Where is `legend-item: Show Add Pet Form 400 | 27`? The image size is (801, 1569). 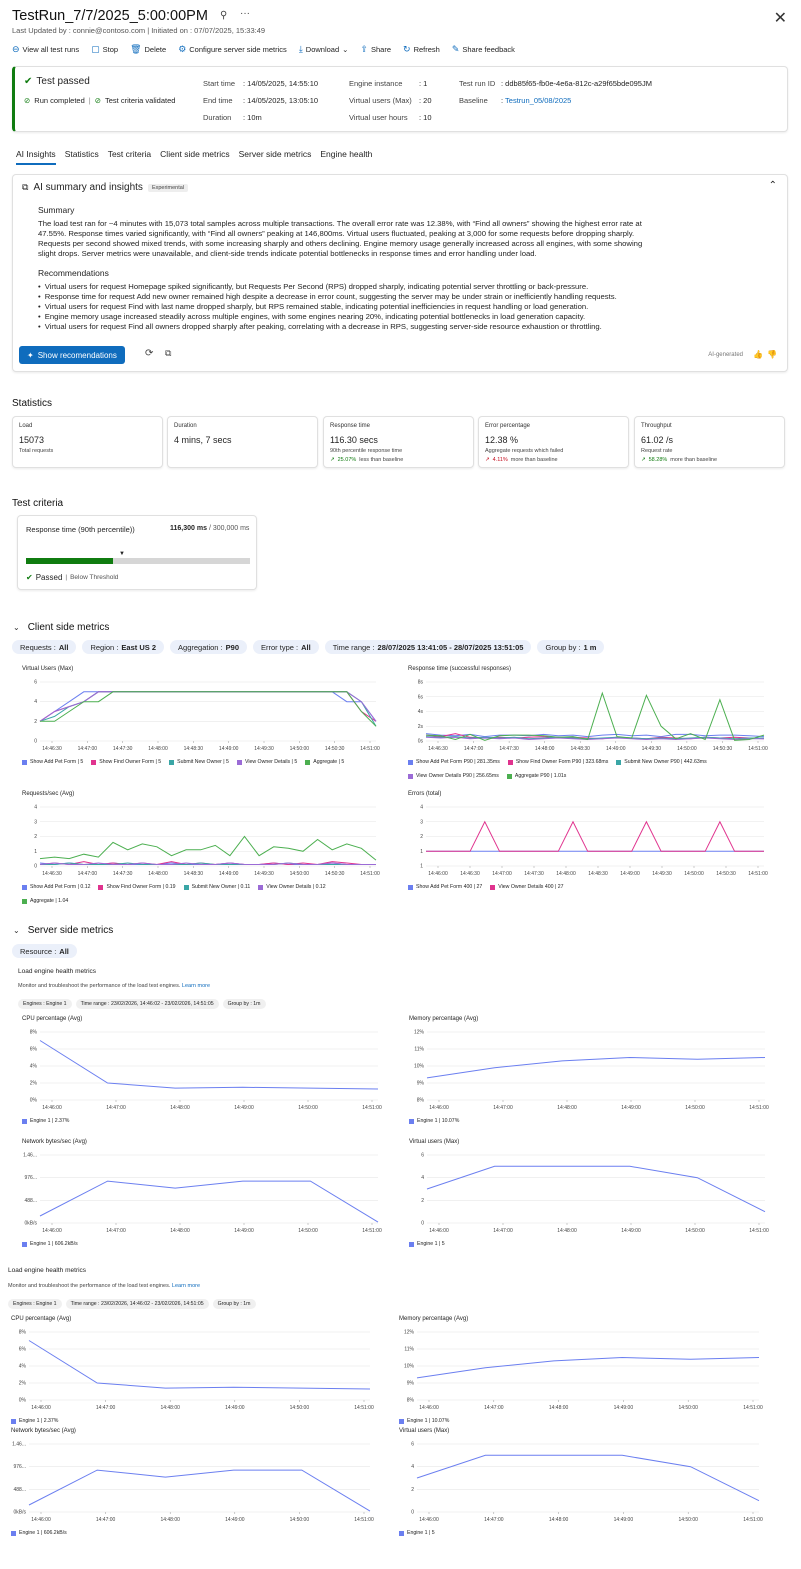 legend-item: Show Add Pet Form 400 | 27 is located at coordinates (445, 887).